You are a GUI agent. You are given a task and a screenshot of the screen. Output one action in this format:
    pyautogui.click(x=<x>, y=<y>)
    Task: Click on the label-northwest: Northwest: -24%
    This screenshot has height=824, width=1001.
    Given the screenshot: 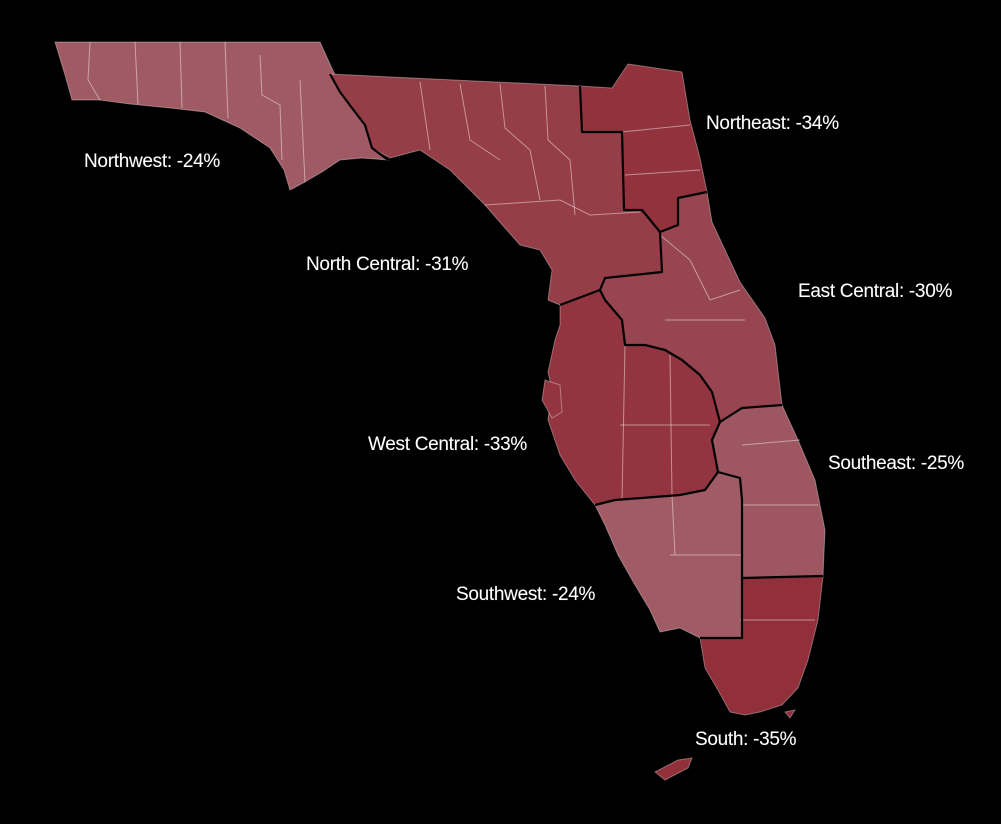 What is the action you would take?
    pyautogui.click(x=152, y=161)
    